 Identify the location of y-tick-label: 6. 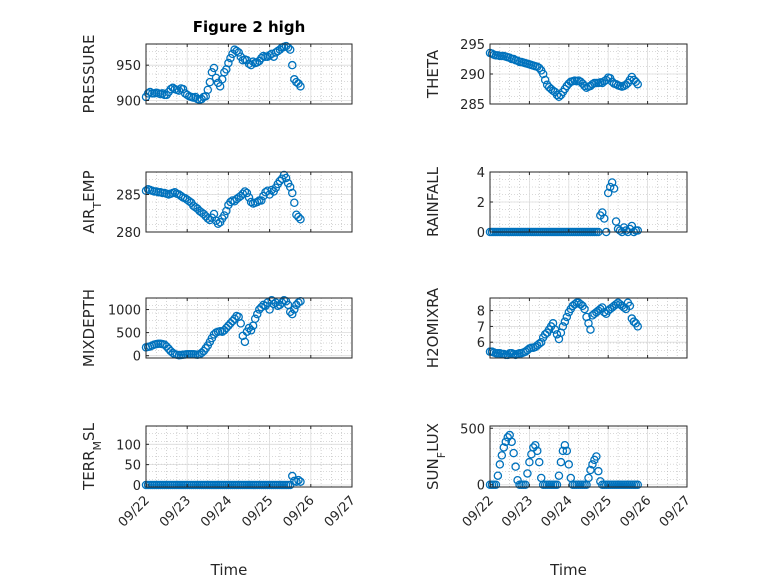
(481, 343).